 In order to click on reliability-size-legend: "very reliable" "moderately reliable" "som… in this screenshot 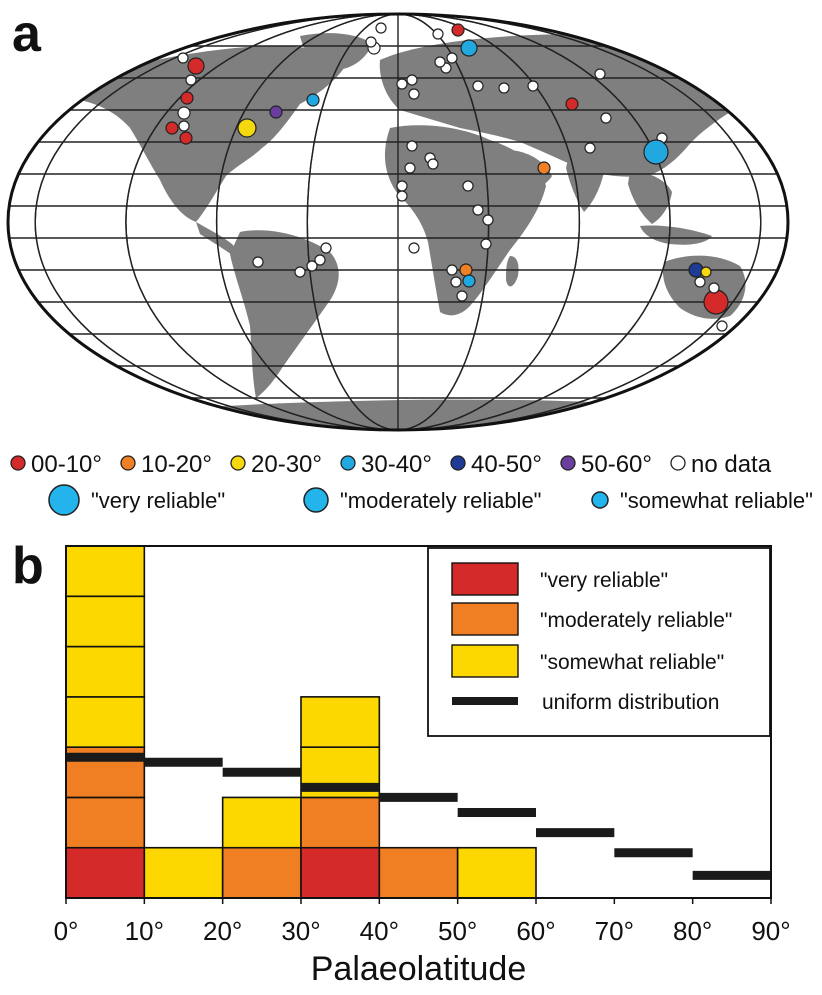, I will do `click(430, 500)`.